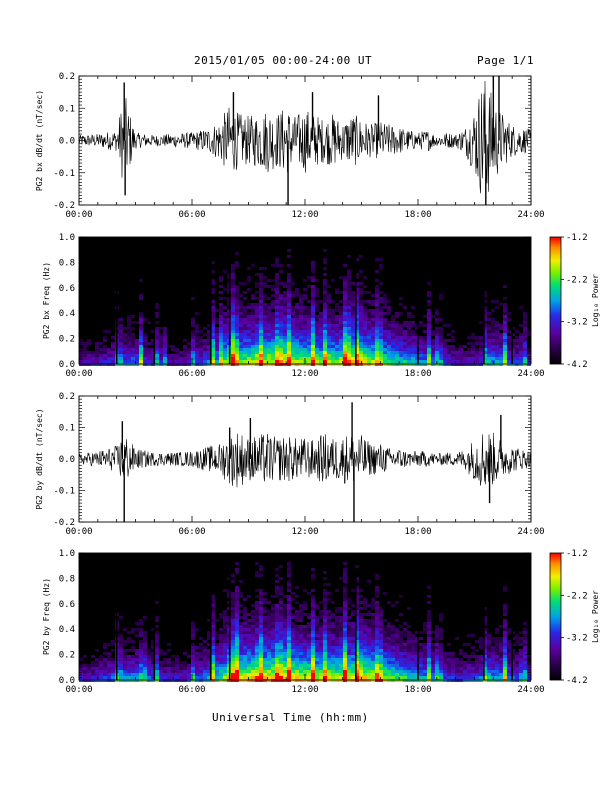  Describe the element at coordinates (530, 690) in the screenshot. I see `x-tick-label: 24:00` at that location.